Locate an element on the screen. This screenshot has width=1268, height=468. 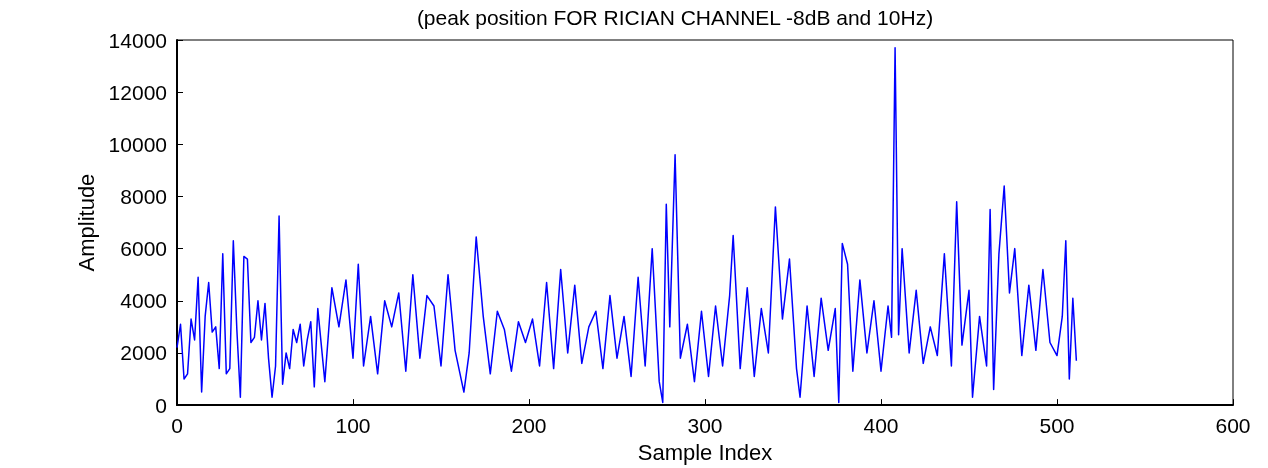
x-axis-title: Sample Index is located at coordinates (705, 452).